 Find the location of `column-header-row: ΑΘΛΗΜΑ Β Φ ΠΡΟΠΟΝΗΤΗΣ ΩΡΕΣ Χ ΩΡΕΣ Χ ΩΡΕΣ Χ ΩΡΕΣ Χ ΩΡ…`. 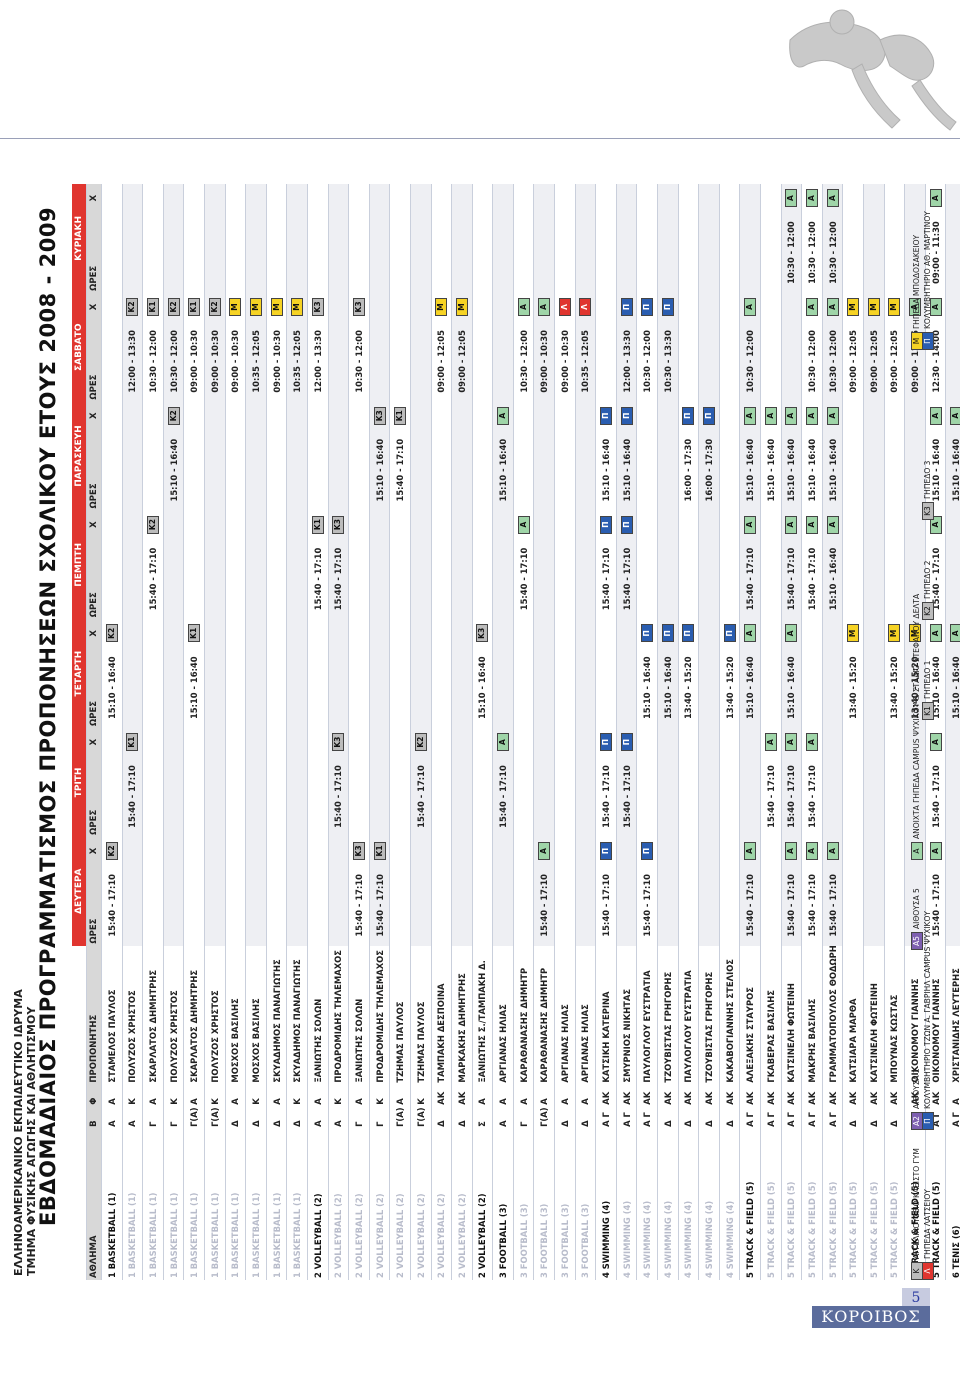

column-header-row: ΑΘΛΗΜΑ Β Φ ΠΡΟΠΟΝΗΤΗΣ ΩΡΕΣ Χ ΩΡΕΣ Χ ΩΡΕΣ Χ ΩΡΕΣ Χ ΩΡ… is located at coordinates (94, 732).